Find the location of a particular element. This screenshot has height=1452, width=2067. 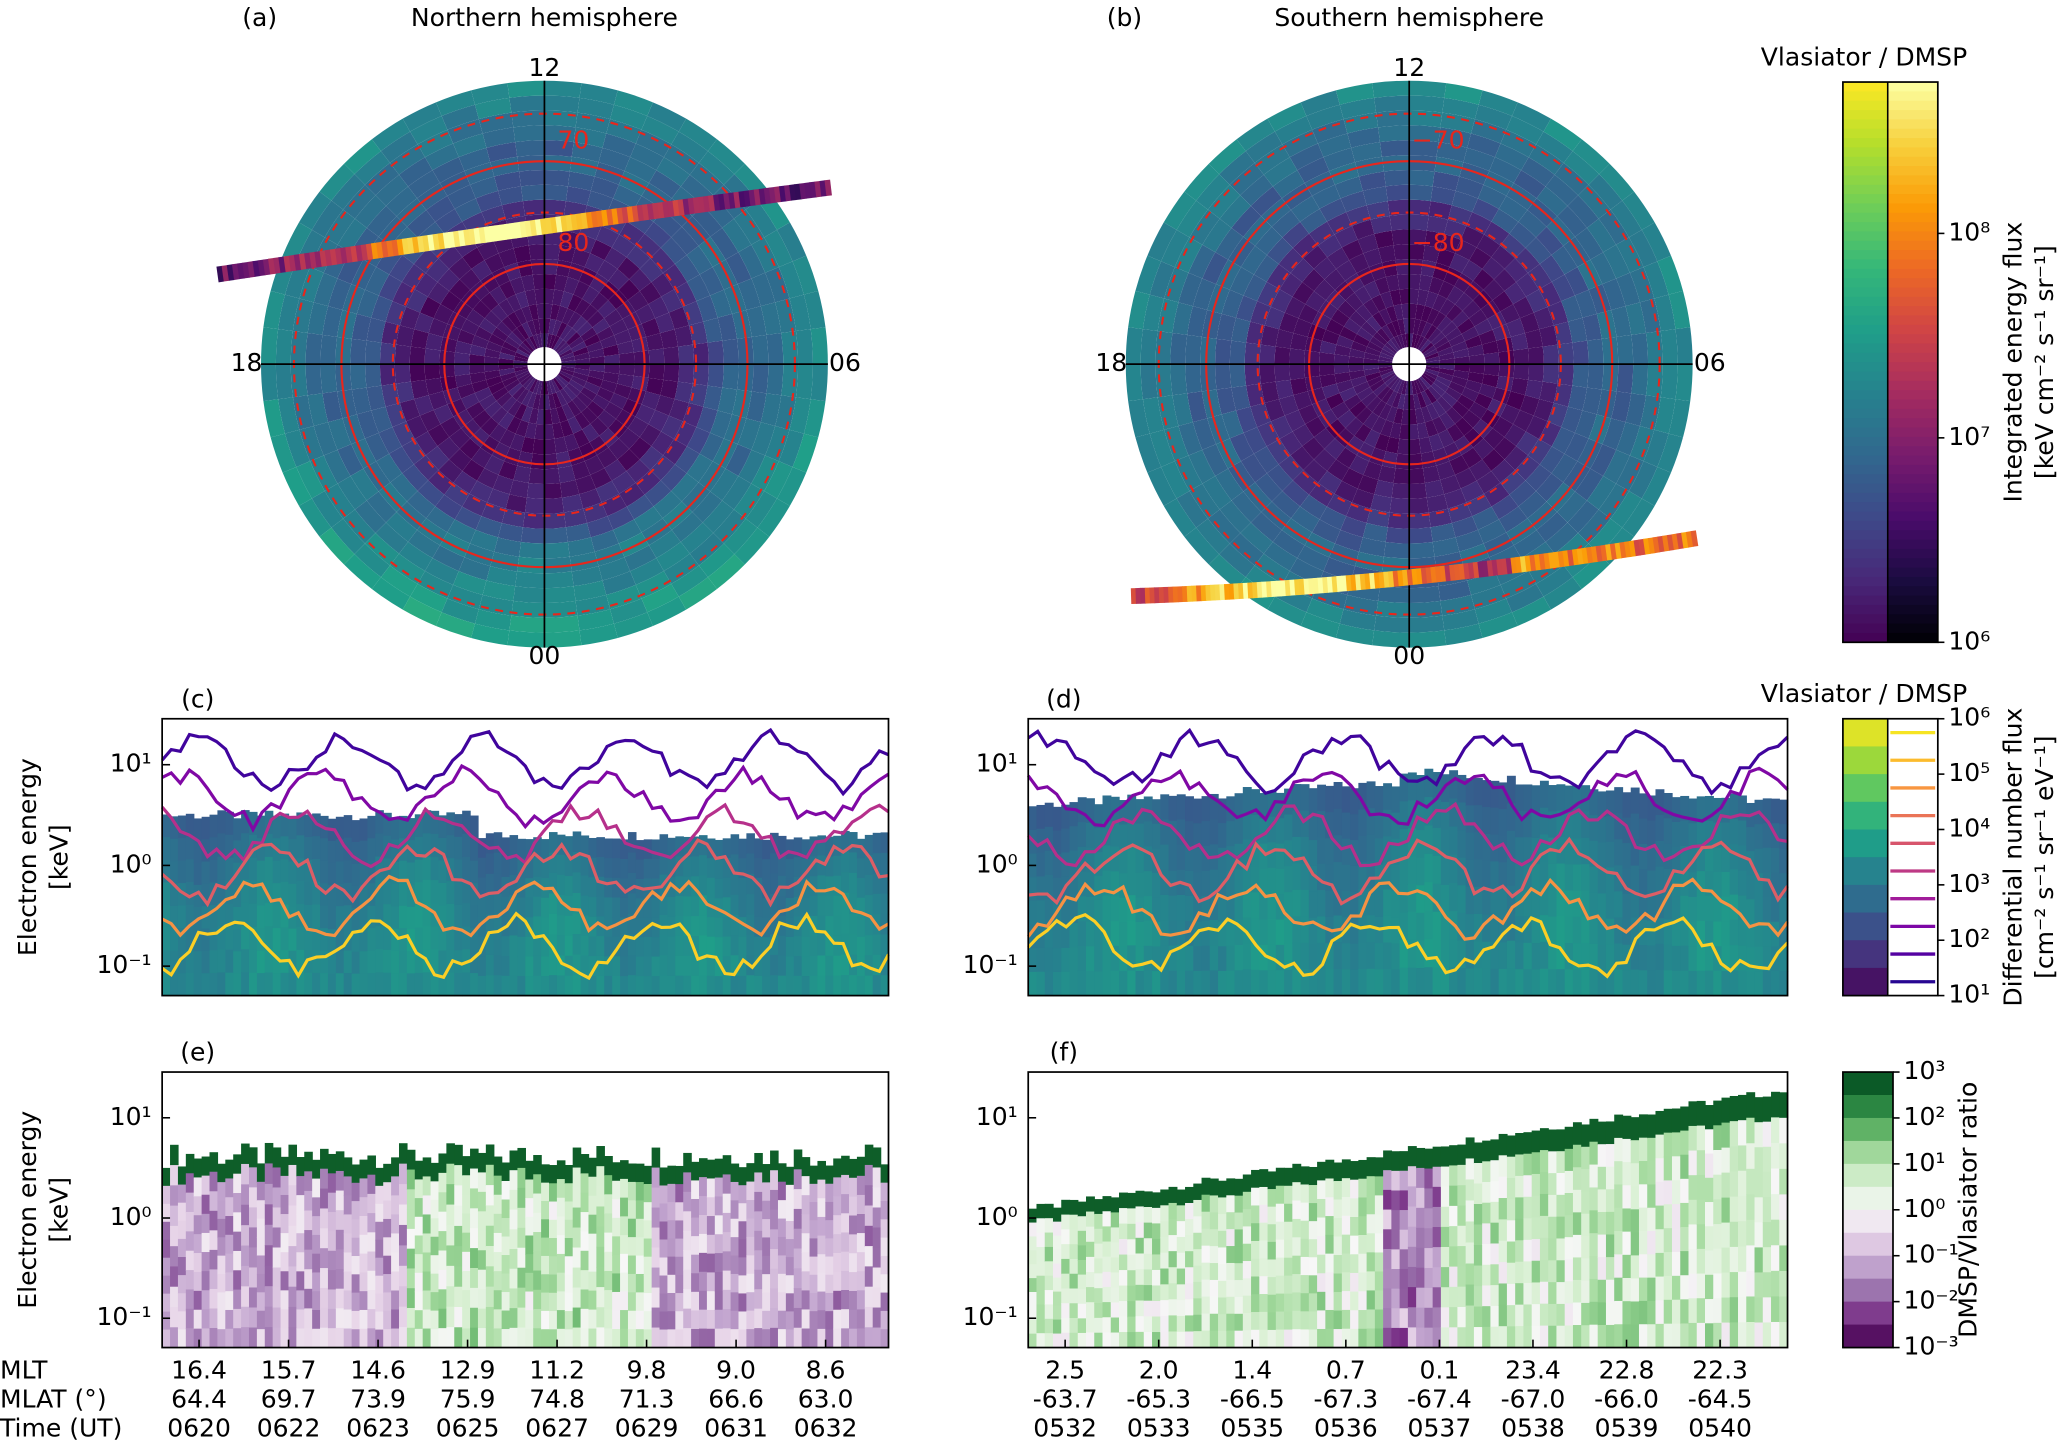

colorbar-band is located at coordinates (1912, 236).